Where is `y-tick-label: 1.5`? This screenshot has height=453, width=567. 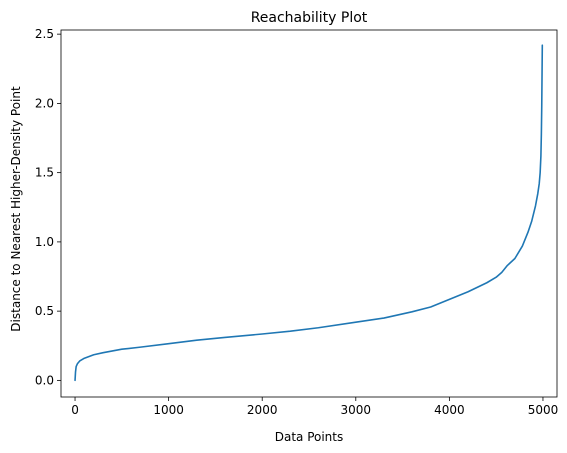
y-tick-label: 1.5 is located at coordinates (44, 173).